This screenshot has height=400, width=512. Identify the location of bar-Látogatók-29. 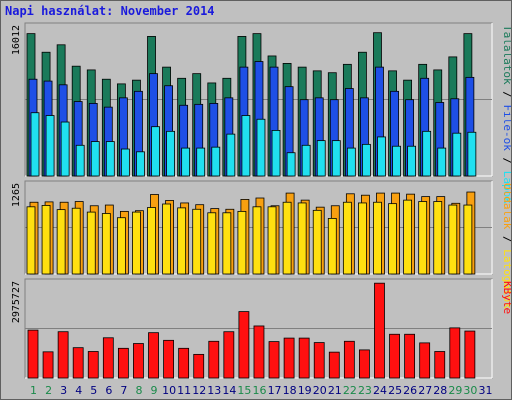
(453, 239).